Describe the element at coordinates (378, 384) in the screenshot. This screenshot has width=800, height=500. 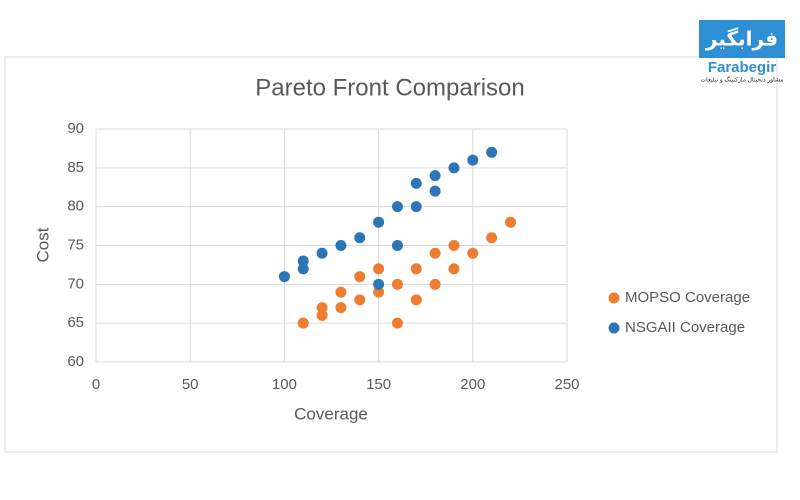
I see `x-tick-label: 150` at that location.